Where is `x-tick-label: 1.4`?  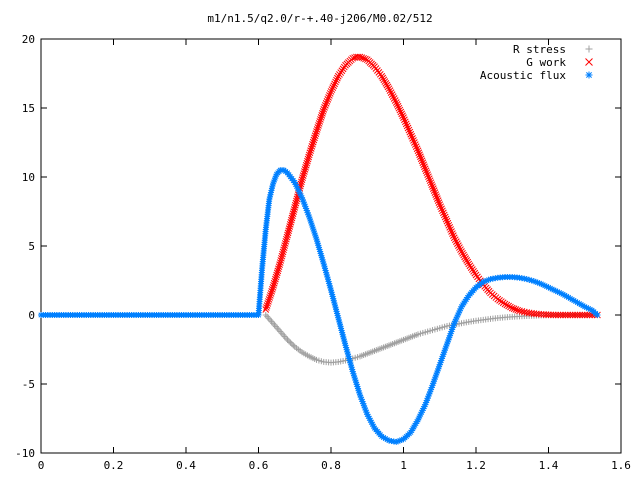 x-tick-label: 1.4 is located at coordinates (549, 465).